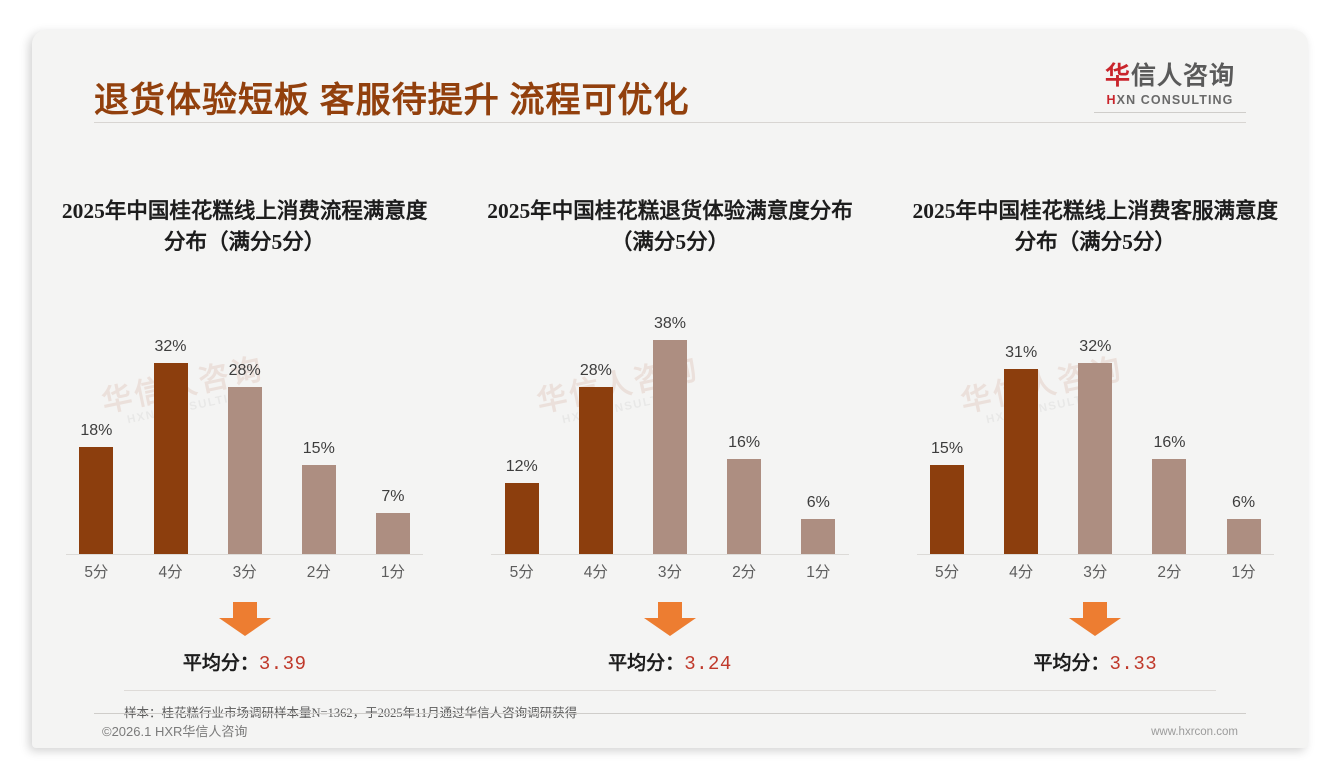  Describe the element at coordinates (175, 731) in the screenshot. I see `copyright-text: ©2026.1 HXR华信人咨询` at that location.